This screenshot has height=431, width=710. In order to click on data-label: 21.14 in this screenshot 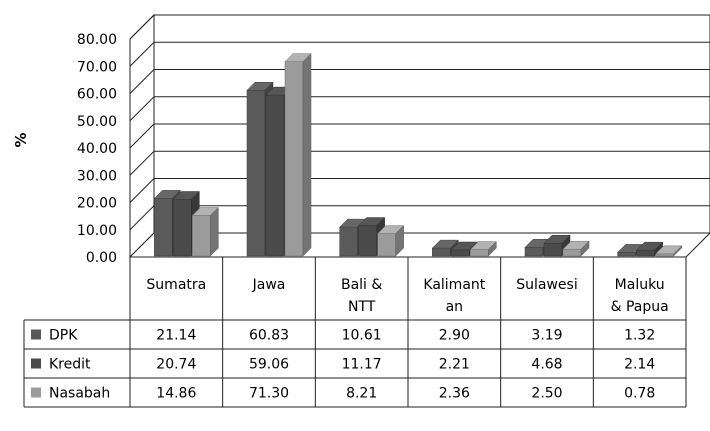, I will do `click(176, 336)`.